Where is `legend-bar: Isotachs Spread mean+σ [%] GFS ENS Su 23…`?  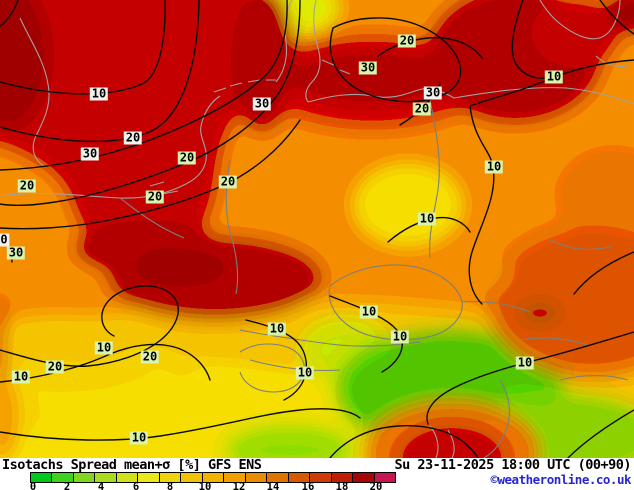
legend-bar: Isotachs Spread mean+σ [%] GFS ENS Su 23… is located at coordinates (317, 474).